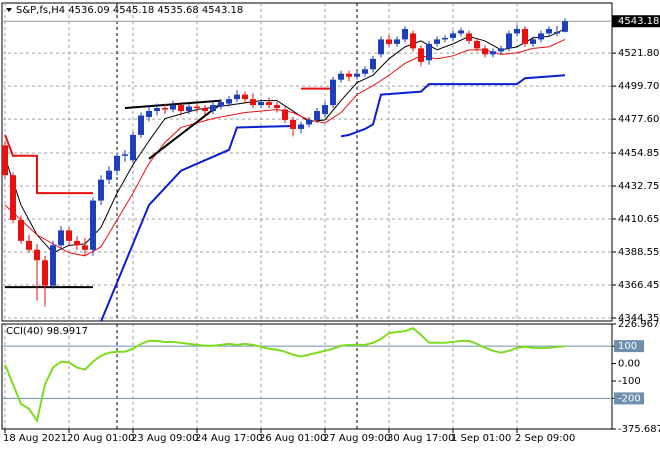  I want to click on y-tick-label: 4344.35, so click(638, 318).